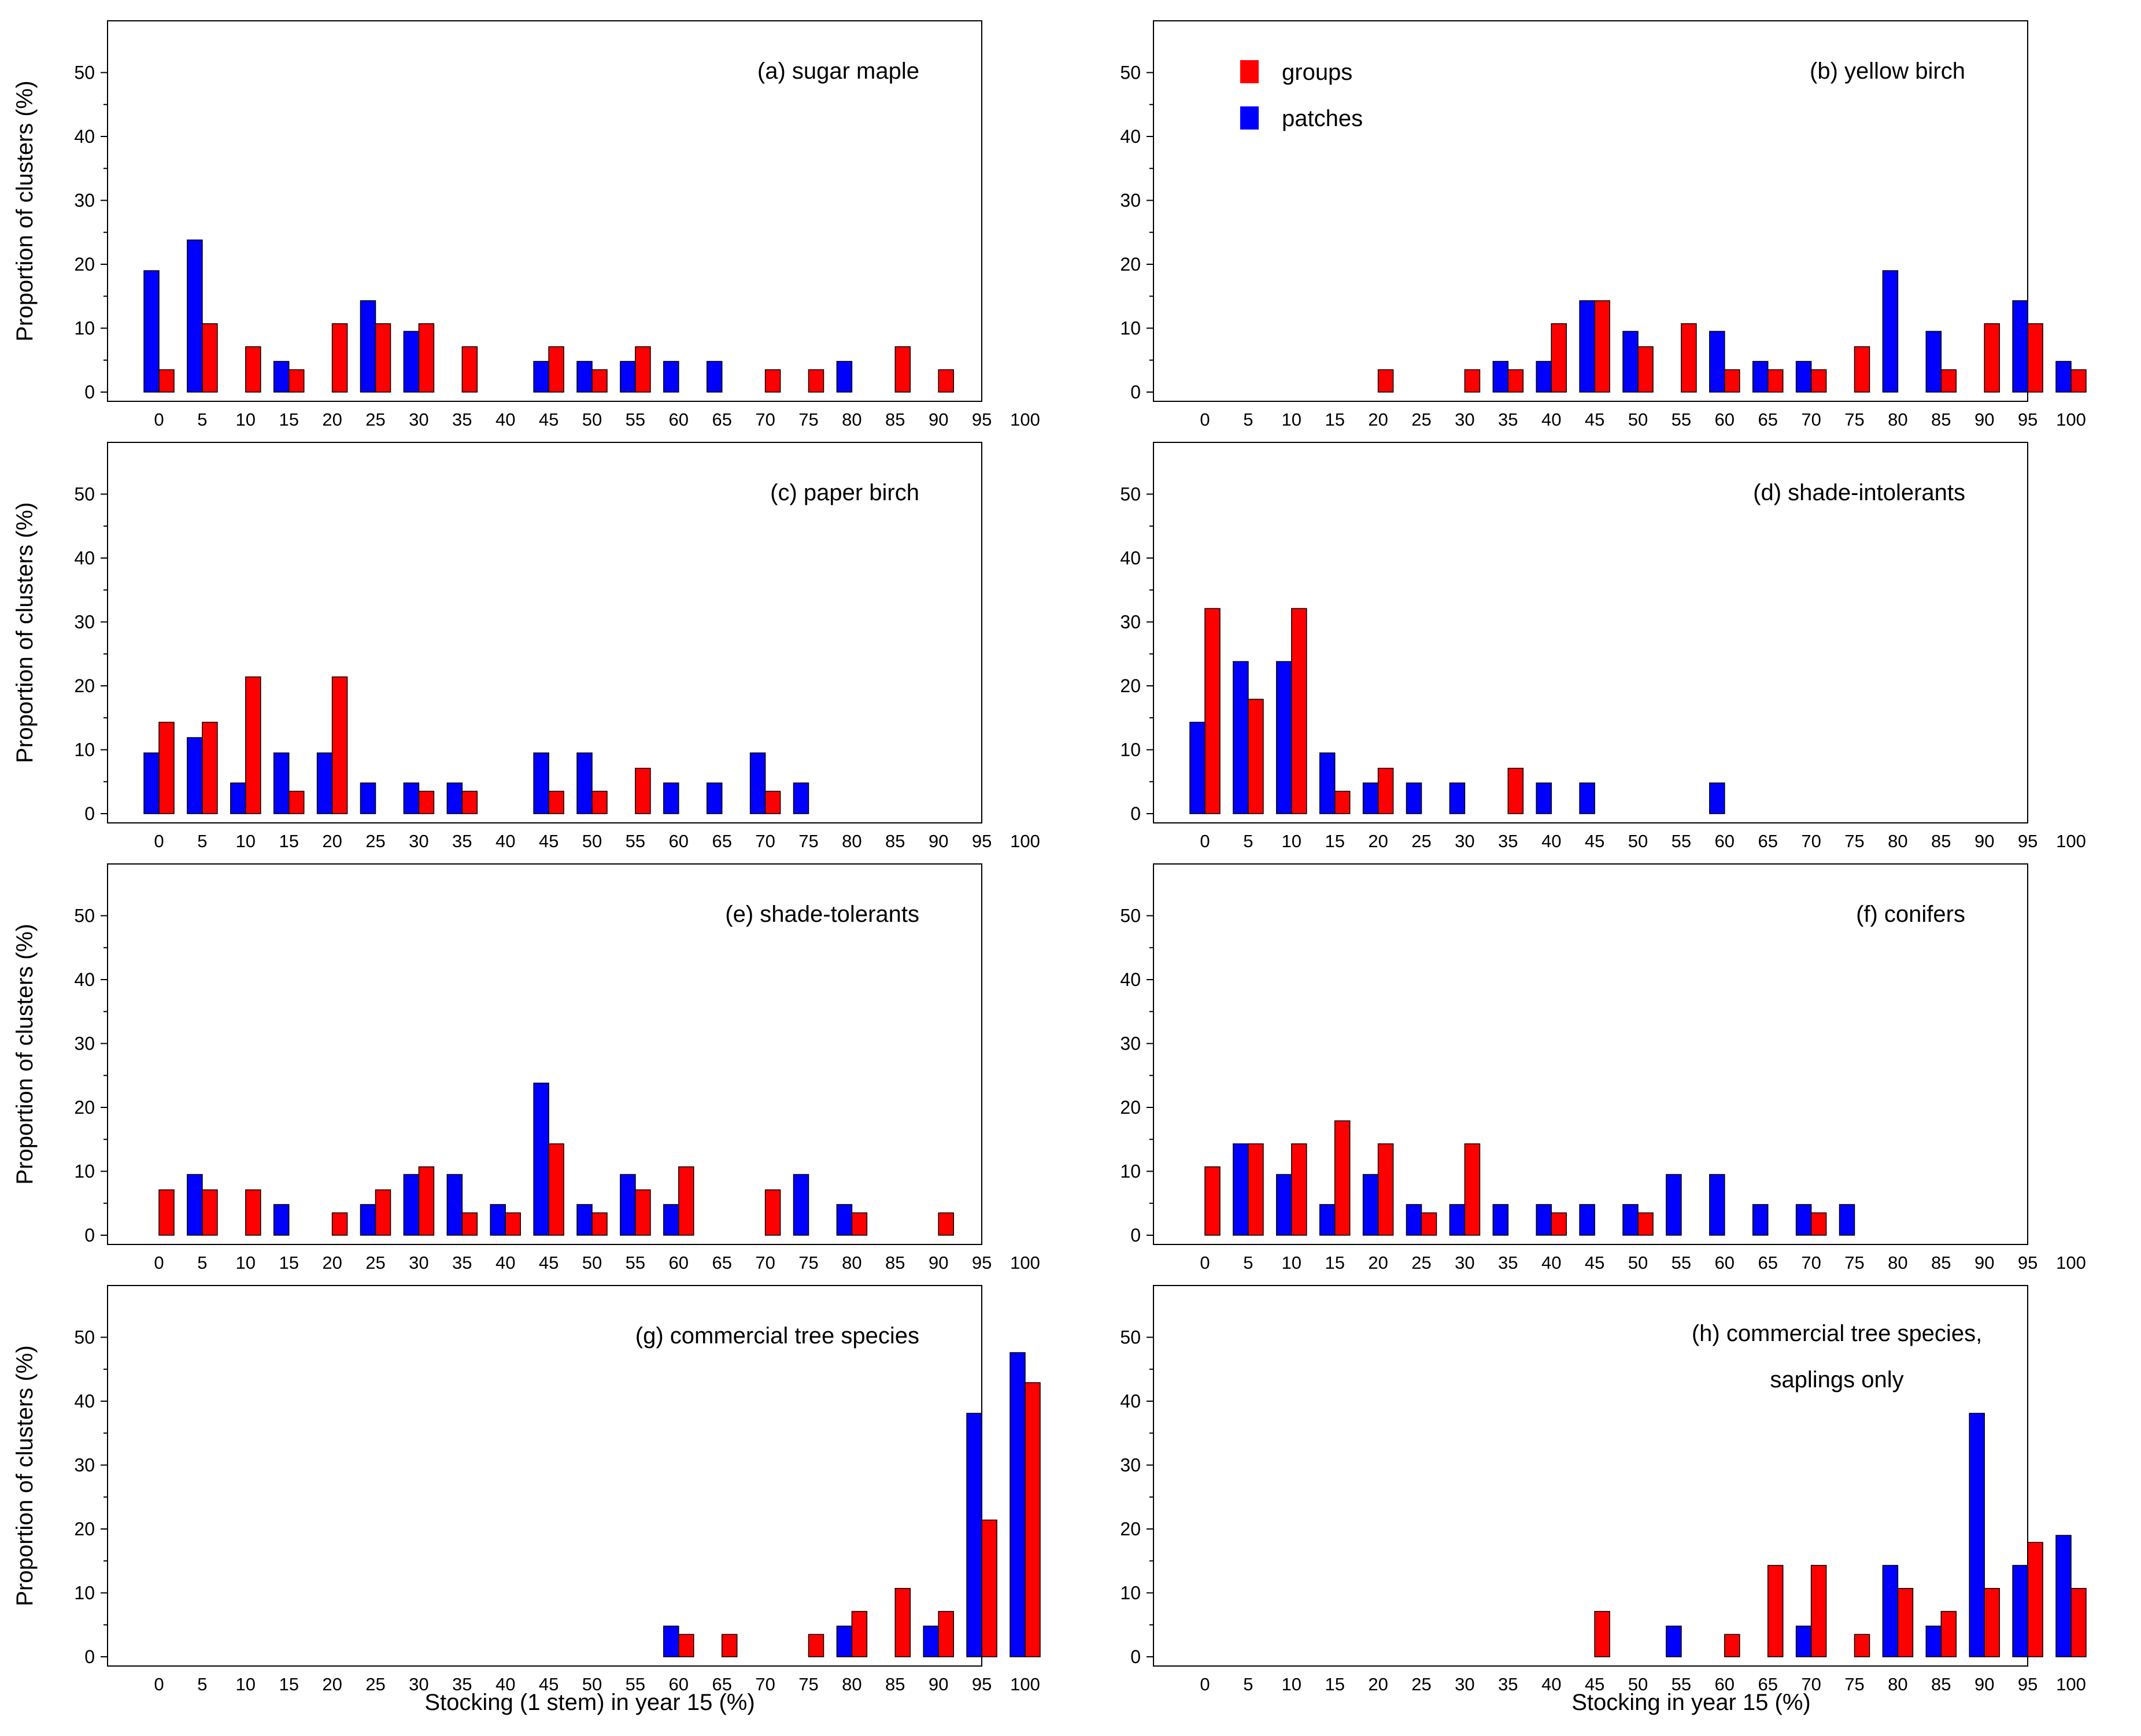  What do you see at coordinates (1595, 1263) in the screenshot?
I see `x-tick-label: 45` at bounding box center [1595, 1263].